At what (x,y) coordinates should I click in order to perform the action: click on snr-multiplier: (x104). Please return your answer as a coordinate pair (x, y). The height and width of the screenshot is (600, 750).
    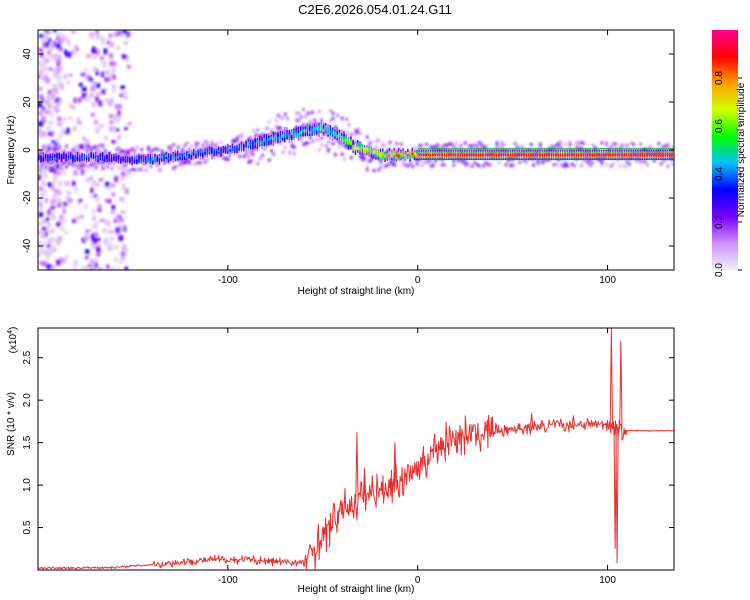
    Looking at the image, I should click on (13, 340).